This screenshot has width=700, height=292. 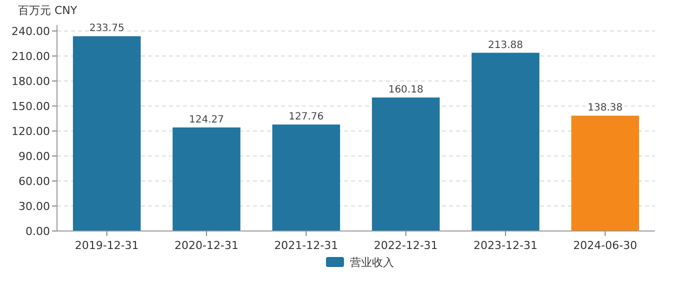 What do you see at coordinates (31, 56) in the screenshot?
I see `y-tick-label: 210.00` at bounding box center [31, 56].